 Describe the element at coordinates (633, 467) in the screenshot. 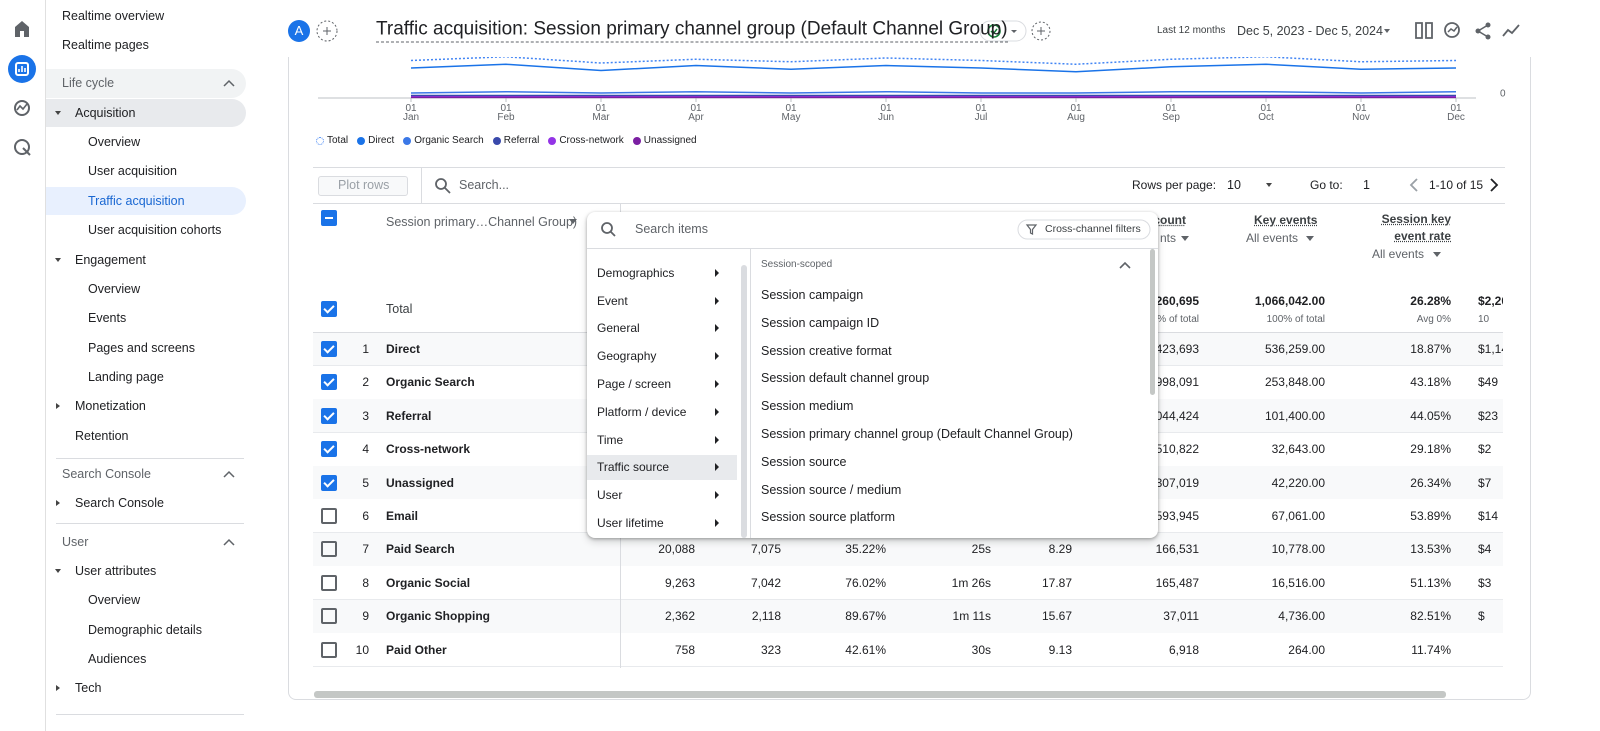

I see `menu-category: Traffic source` at that location.